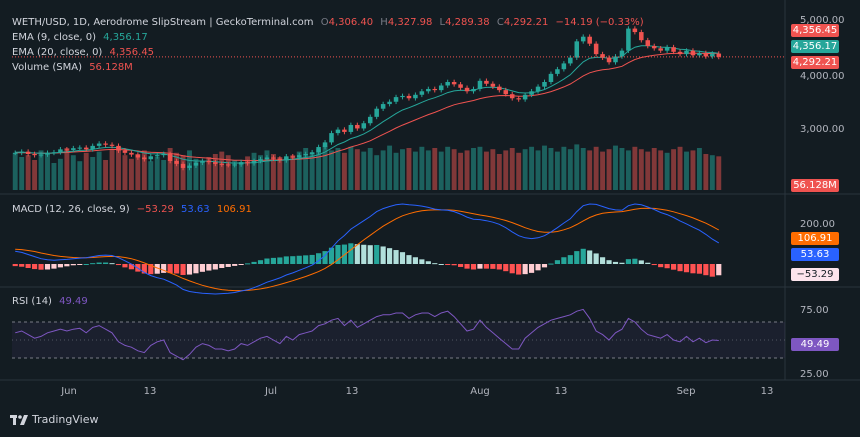 This screenshot has width=860, height=437. I want to click on ema20-value: 4,356.45, so click(132, 52).